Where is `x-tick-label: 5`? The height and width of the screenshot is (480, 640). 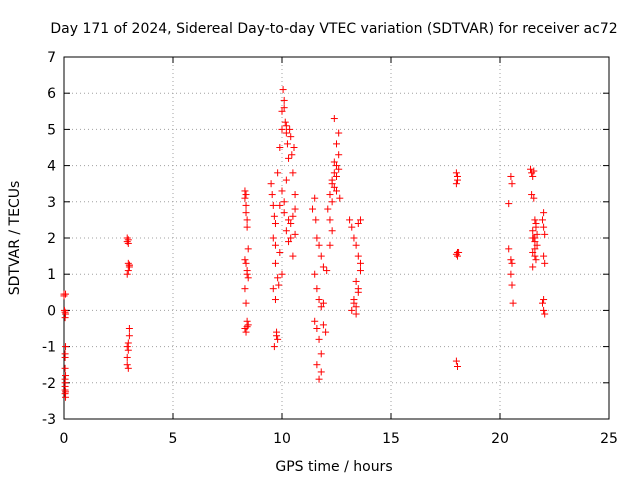 x-tick-label: 5 is located at coordinates (173, 439).